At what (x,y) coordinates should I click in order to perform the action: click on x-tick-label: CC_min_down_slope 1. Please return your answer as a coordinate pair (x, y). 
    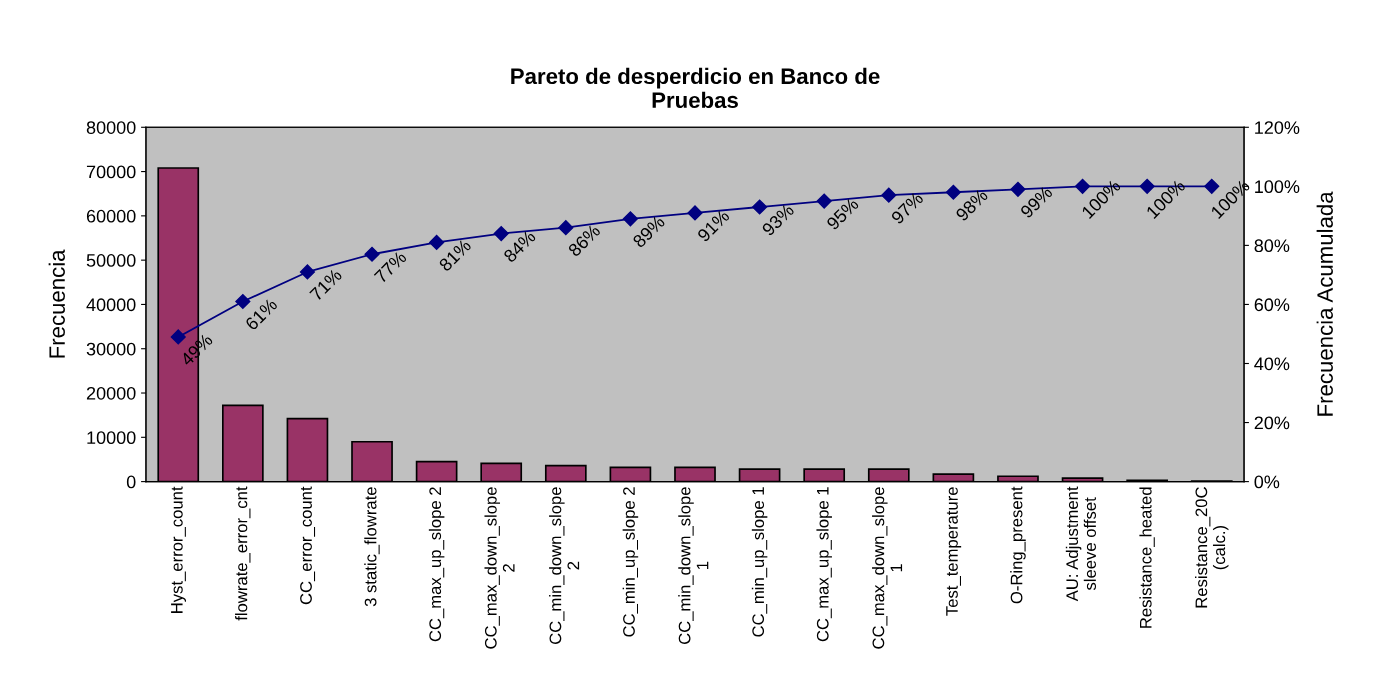
    Looking at the image, I should click on (693, 566).